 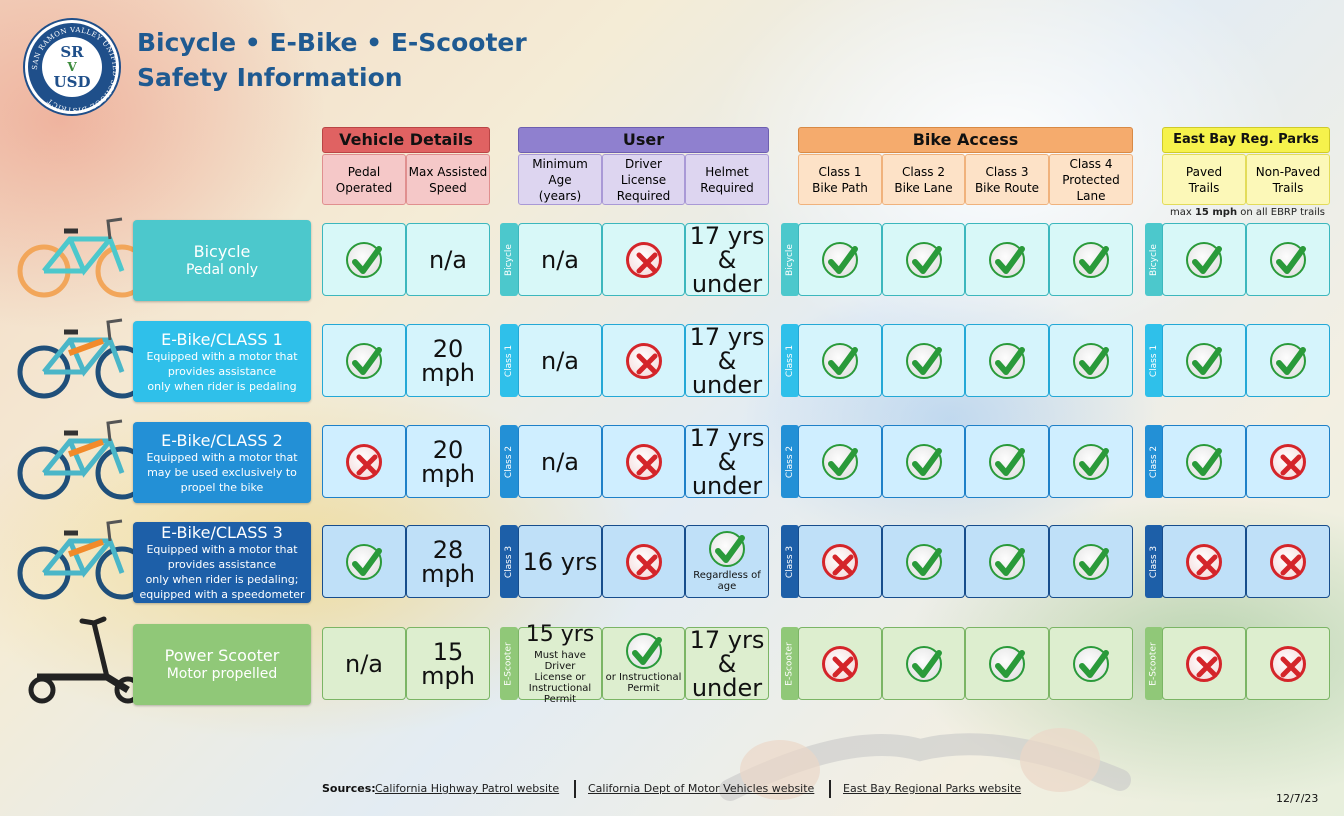 I want to click on row-class-tag: E-Scooter, so click(x=1154, y=663).